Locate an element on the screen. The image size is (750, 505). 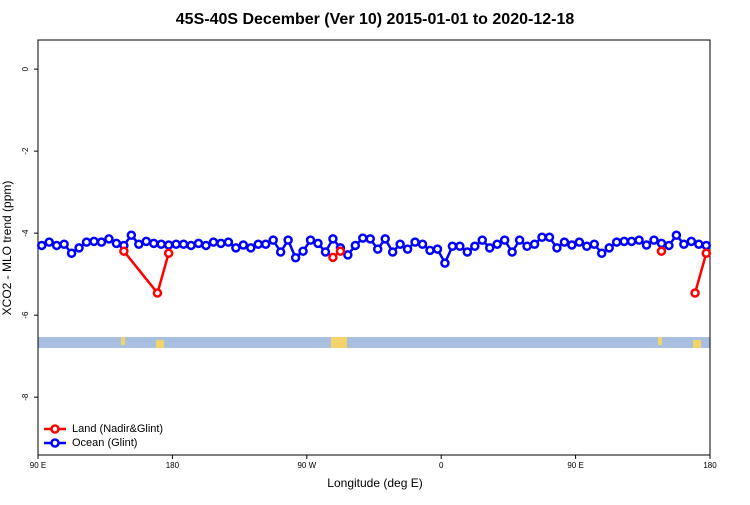
map-strip is located at coordinates (374, 342).